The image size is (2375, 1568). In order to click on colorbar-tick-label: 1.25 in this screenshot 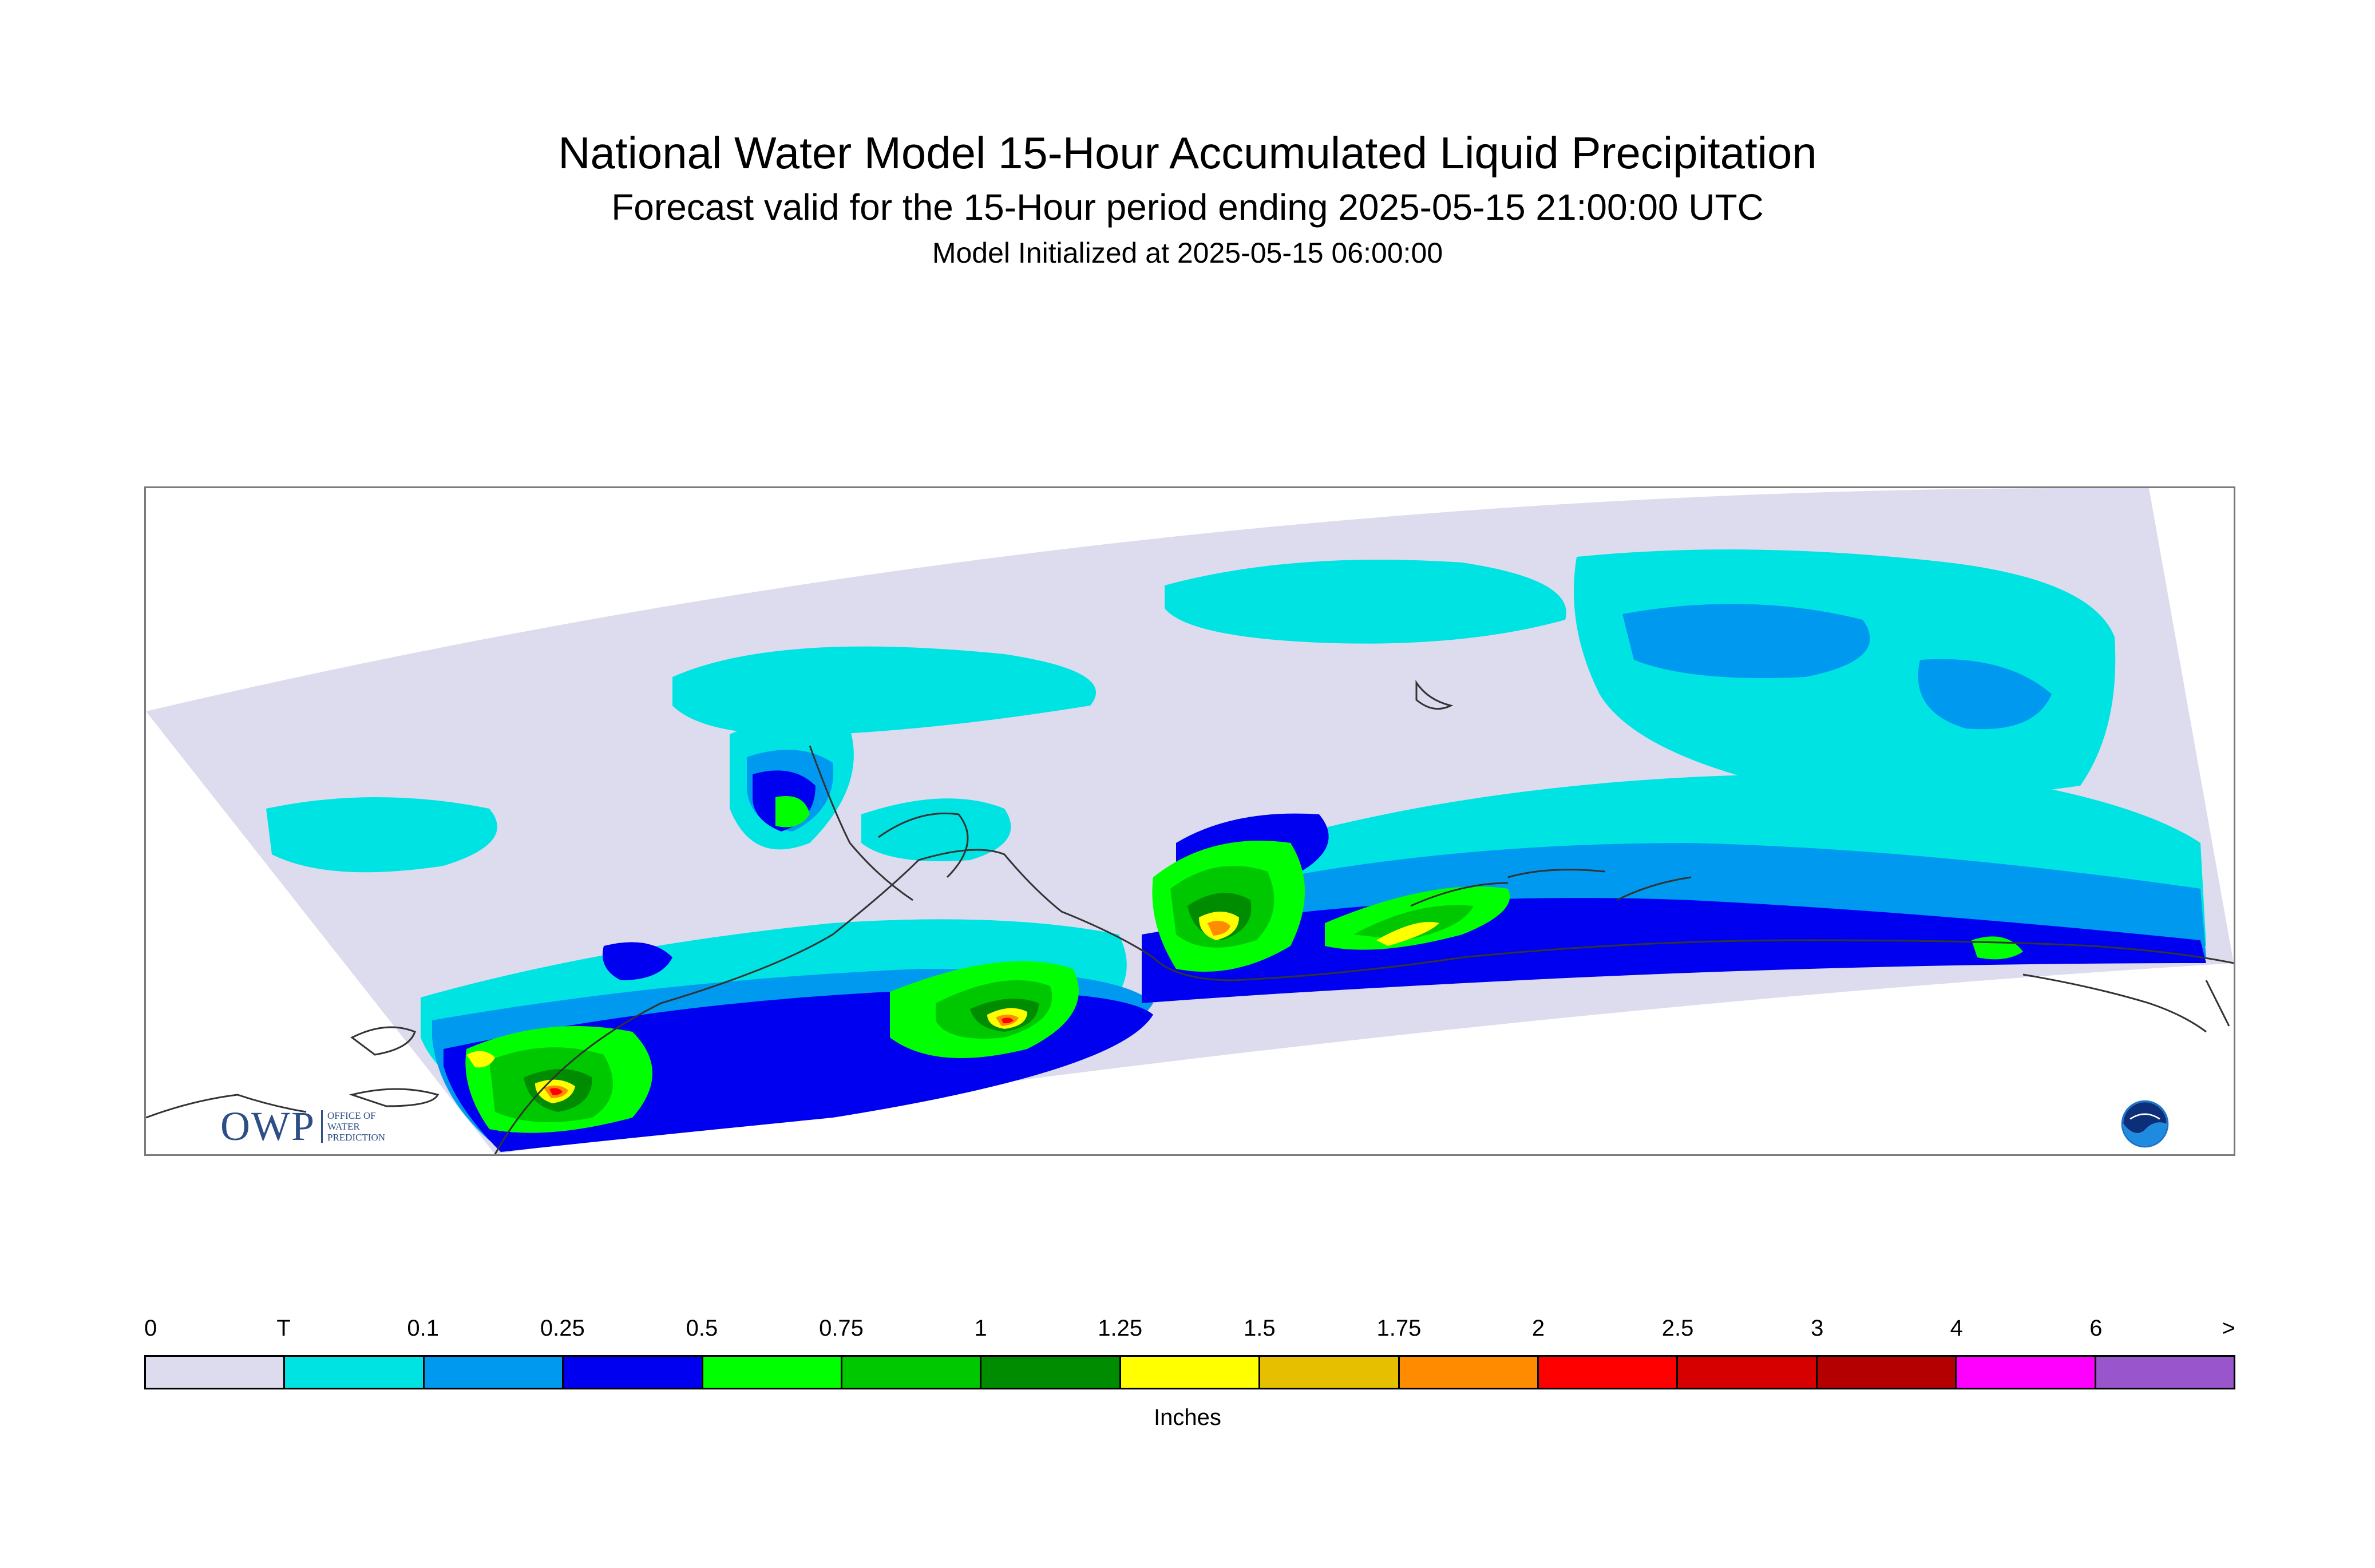, I will do `click(1121, 1328)`.